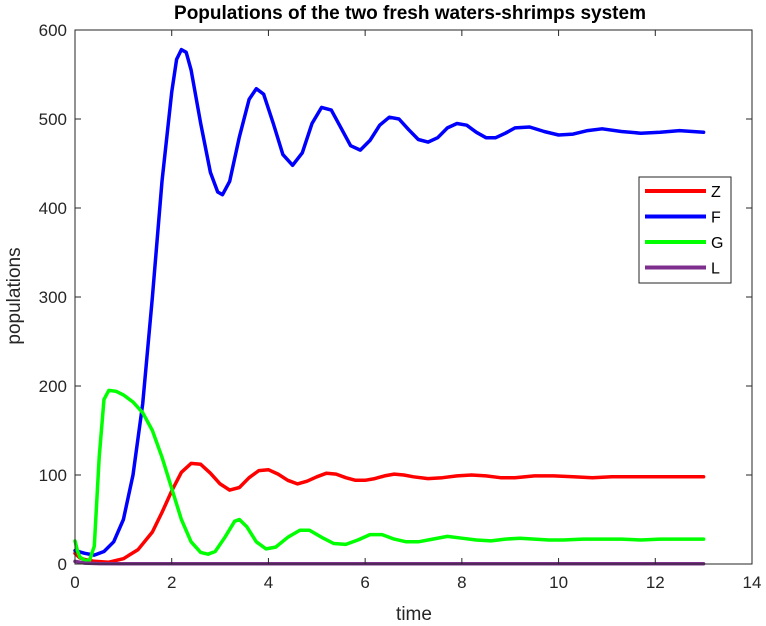 This screenshot has height=626, width=766. I want to click on legend-label-g: G, so click(717, 243).